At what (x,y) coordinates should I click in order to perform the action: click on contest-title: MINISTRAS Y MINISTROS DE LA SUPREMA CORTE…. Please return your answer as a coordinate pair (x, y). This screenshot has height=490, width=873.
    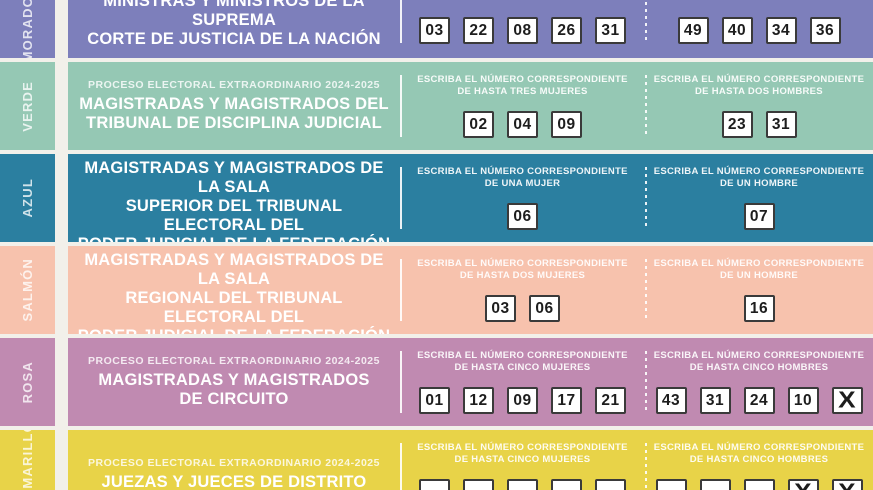
    Looking at the image, I should click on (234, 24).